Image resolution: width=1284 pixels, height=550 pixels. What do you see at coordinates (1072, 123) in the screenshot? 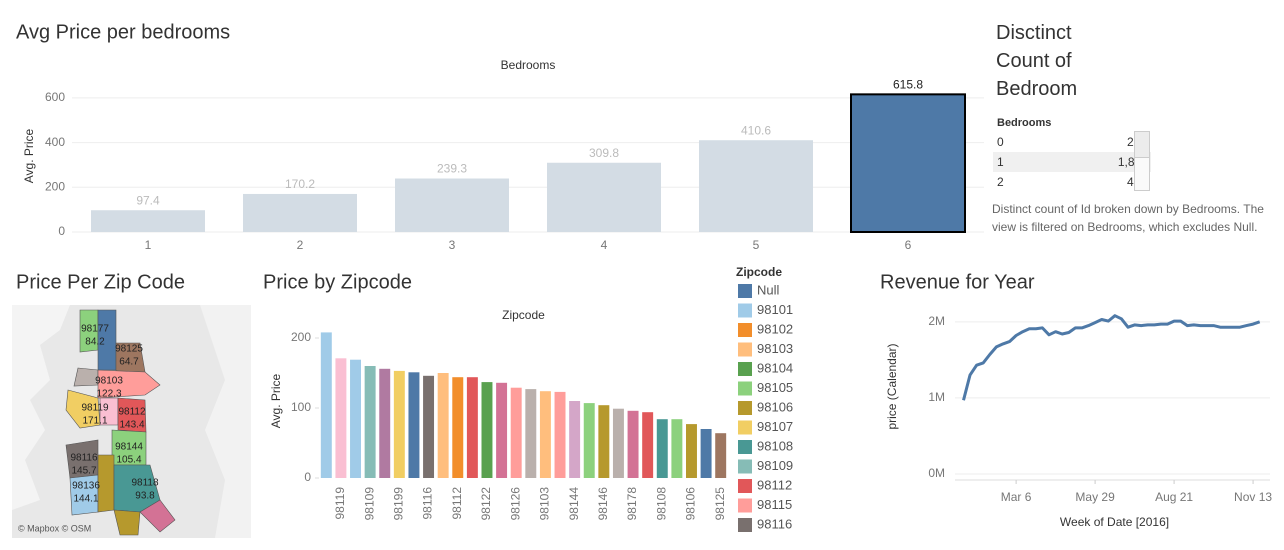
I see `table-header: Bedrooms` at bounding box center [1072, 123].